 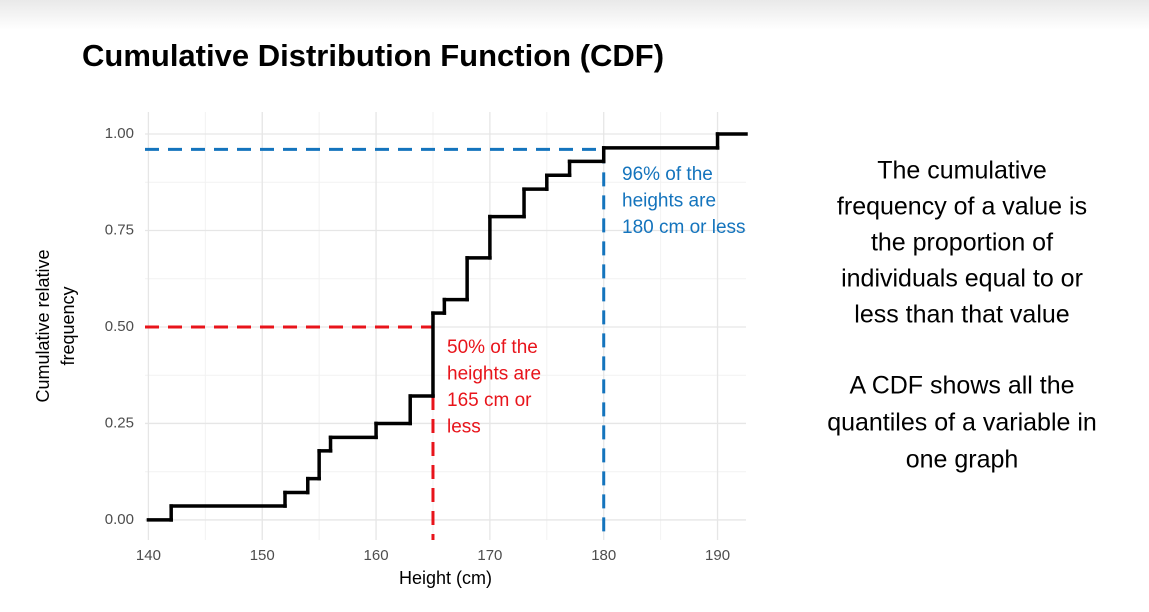 What do you see at coordinates (492, 347) in the screenshot?
I see `annotation: 50% of the` at bounding box center [492, 347].